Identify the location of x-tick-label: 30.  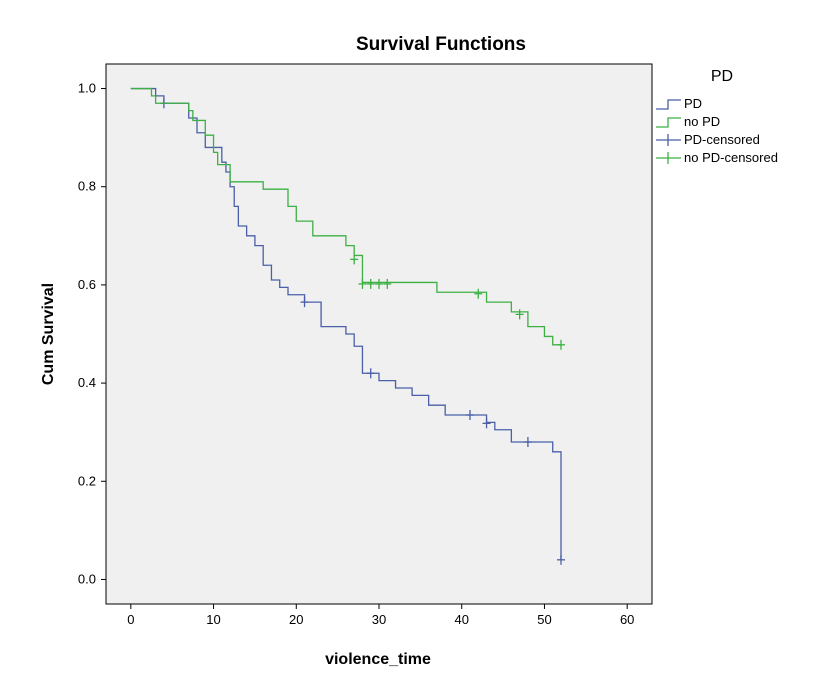
(379, 619).